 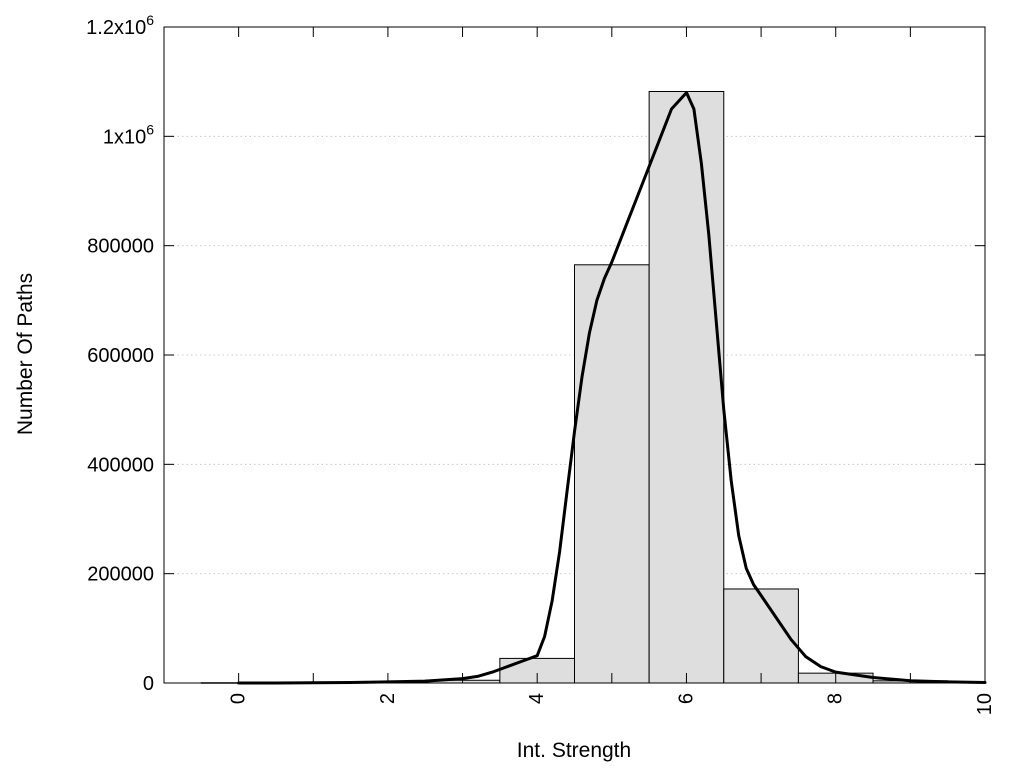 I want to click on y-tick-label-5: 1x10⁶, so click(x=128, y=134).